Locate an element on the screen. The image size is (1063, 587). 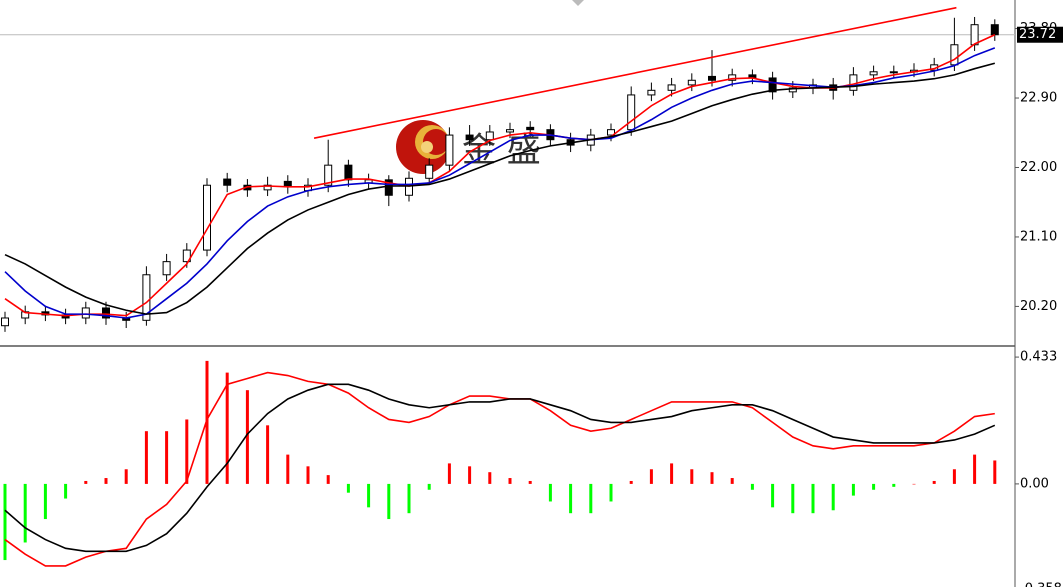
period-marker is located at coordinates (578, 3).